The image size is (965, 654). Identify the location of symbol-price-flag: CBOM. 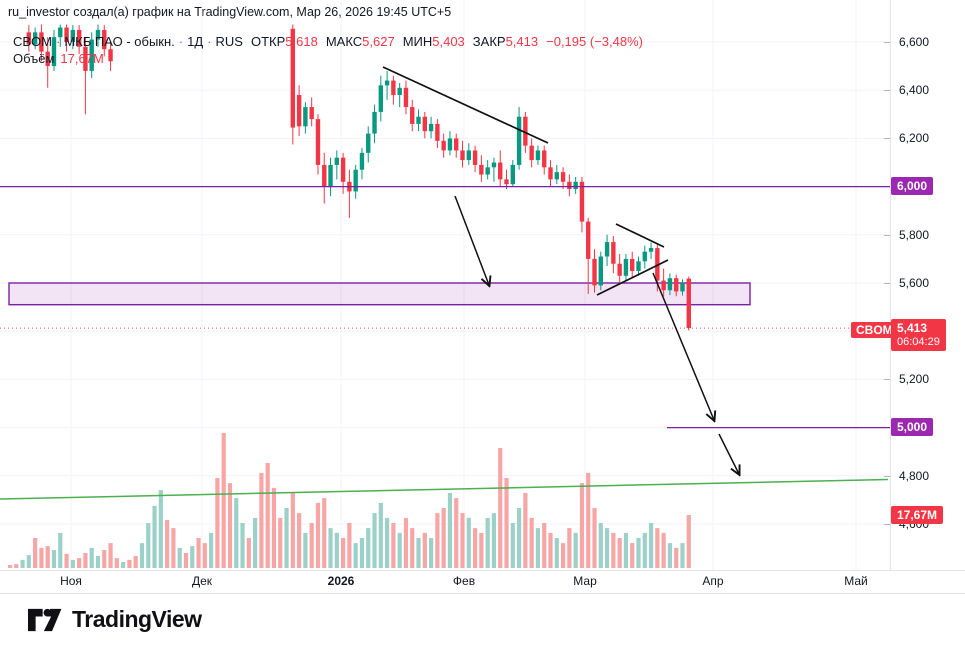
(874, 330).